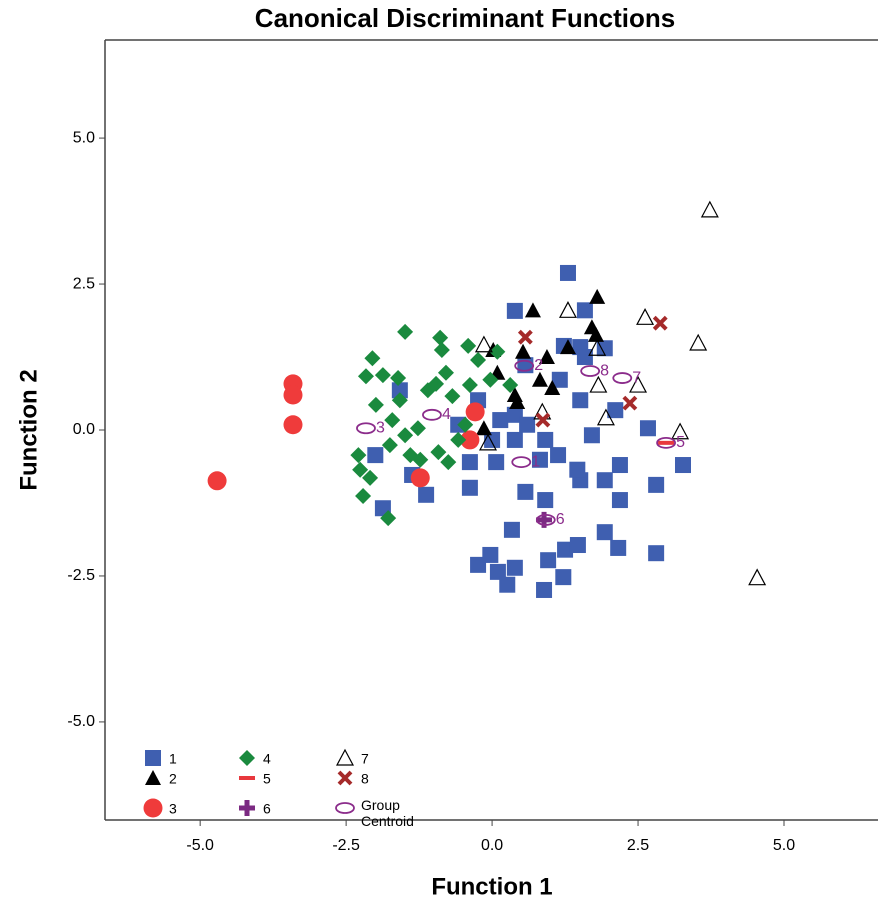 This screenshot has width=878, height=913. What do you see at coordinates (173, 779) in the screenshot?
I see `legend-label: 2` at bounding box center [173, 779].